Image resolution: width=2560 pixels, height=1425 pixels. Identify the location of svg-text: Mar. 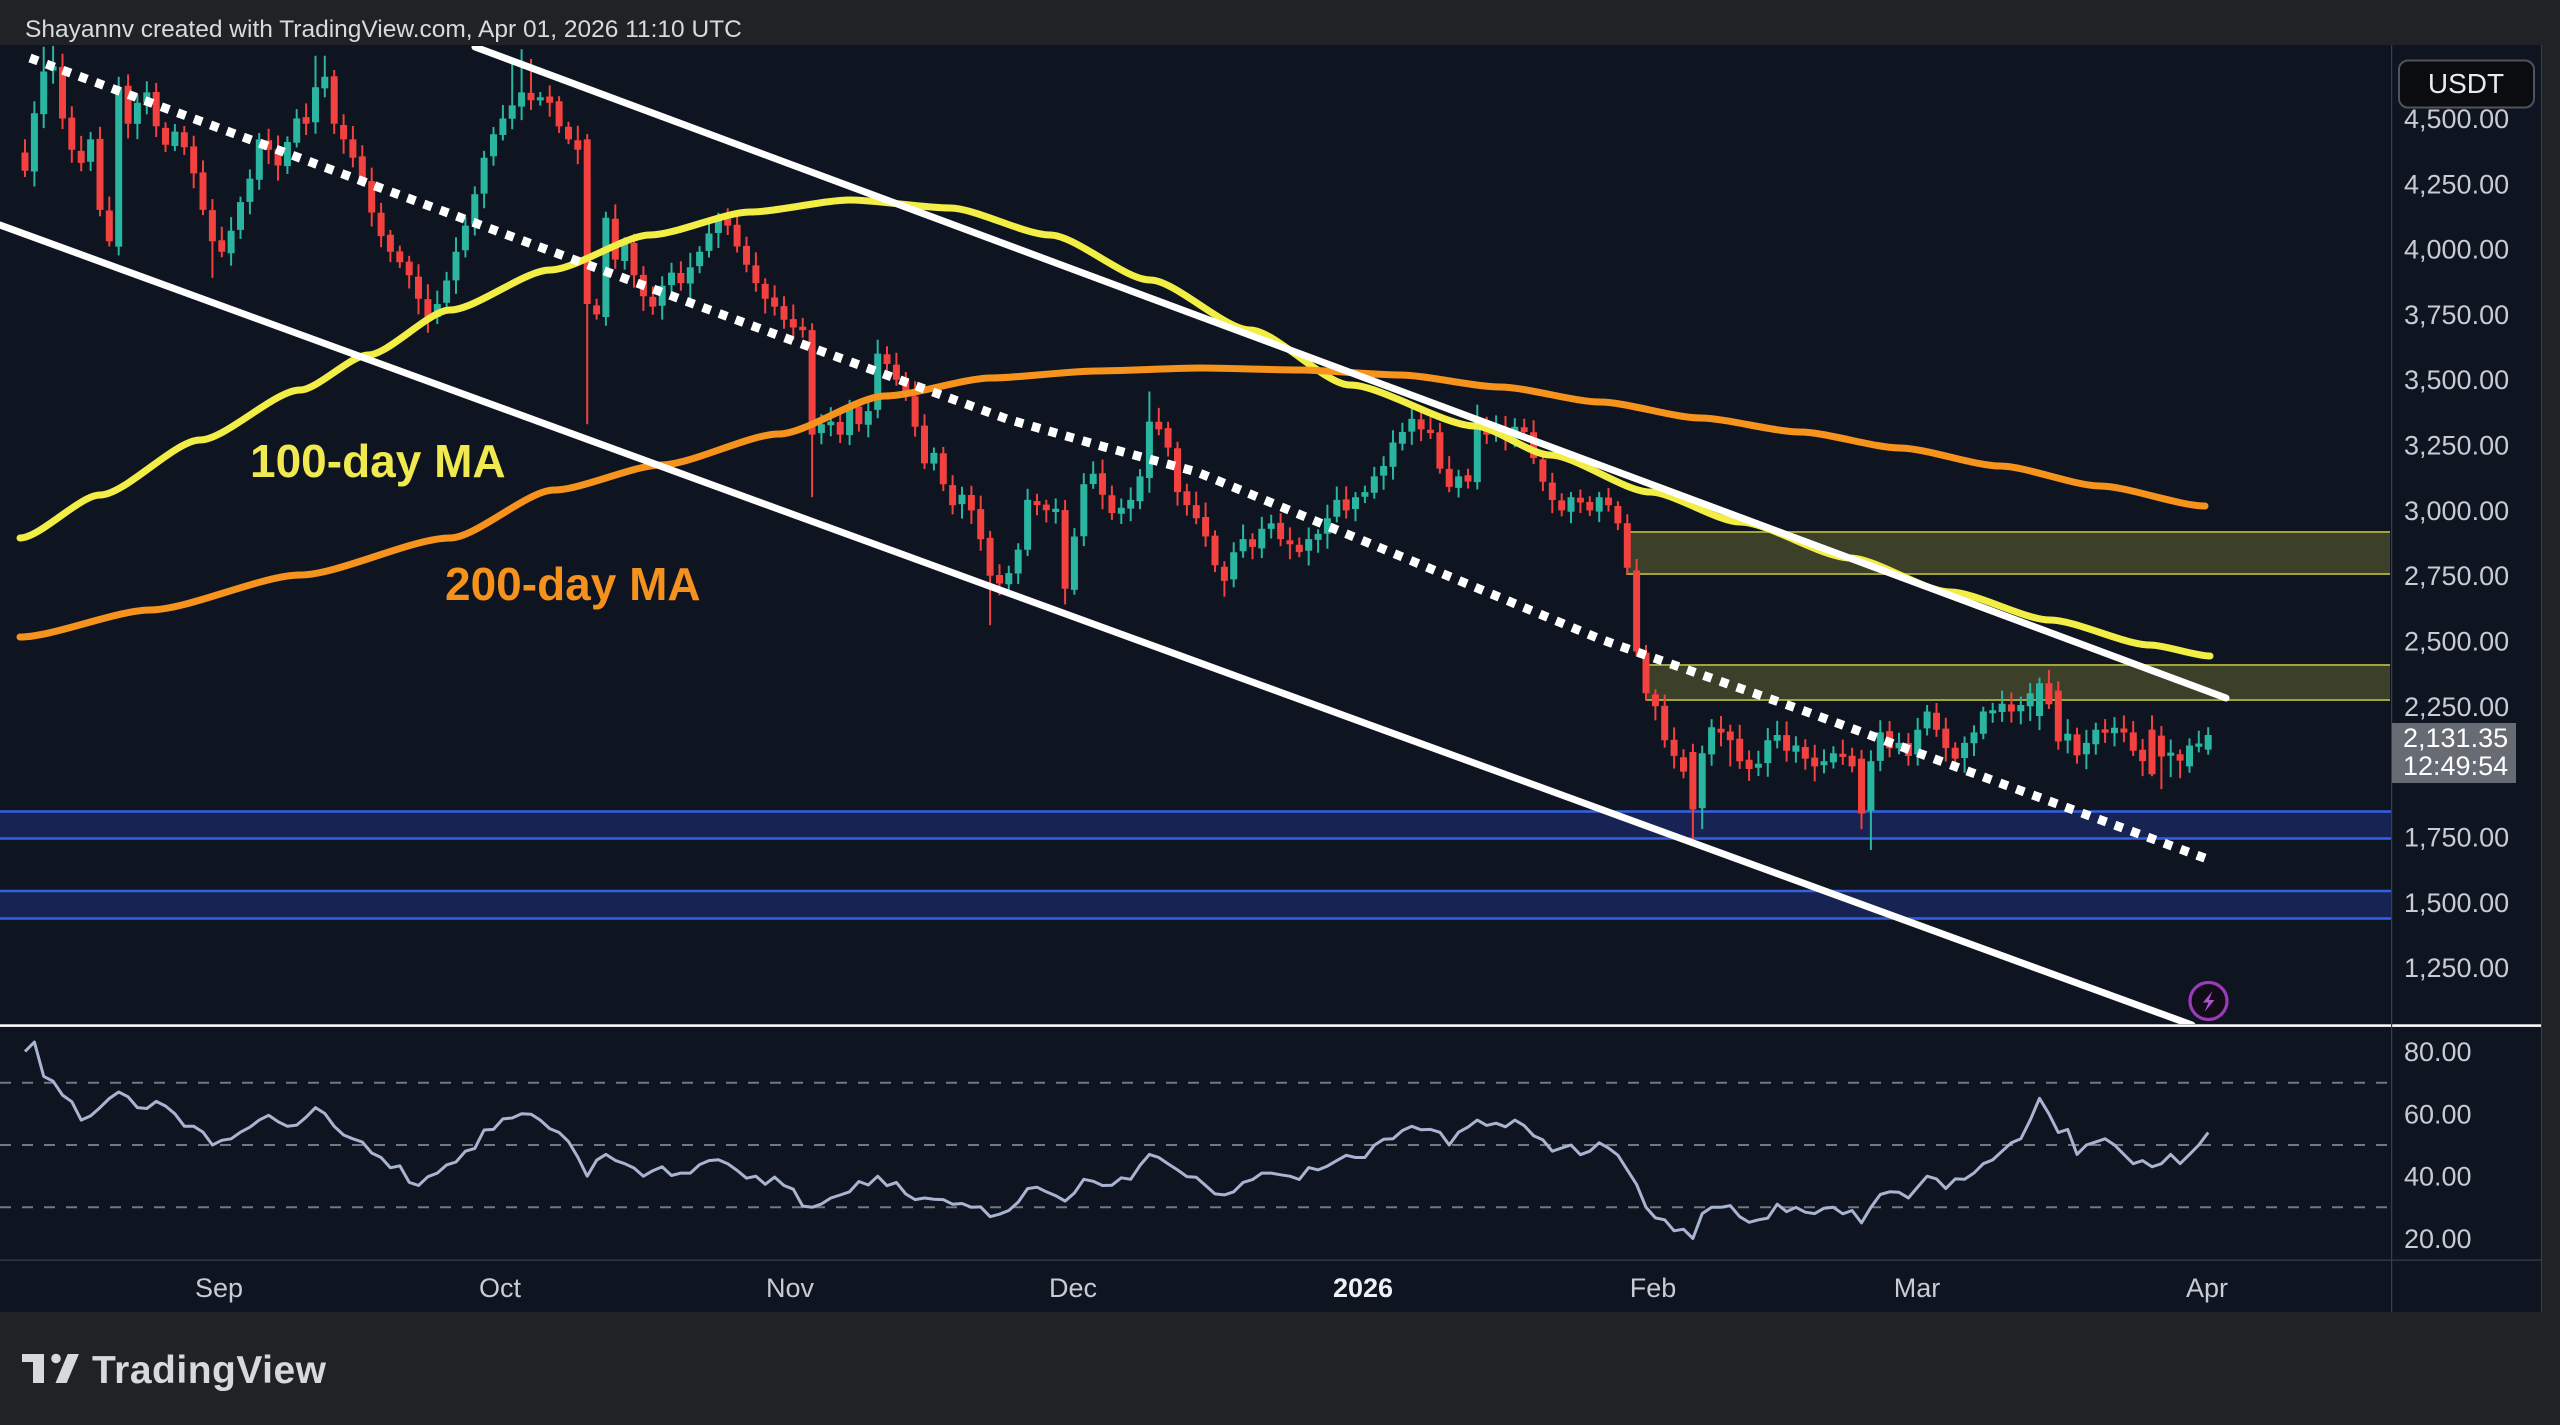
(1917, 1288).